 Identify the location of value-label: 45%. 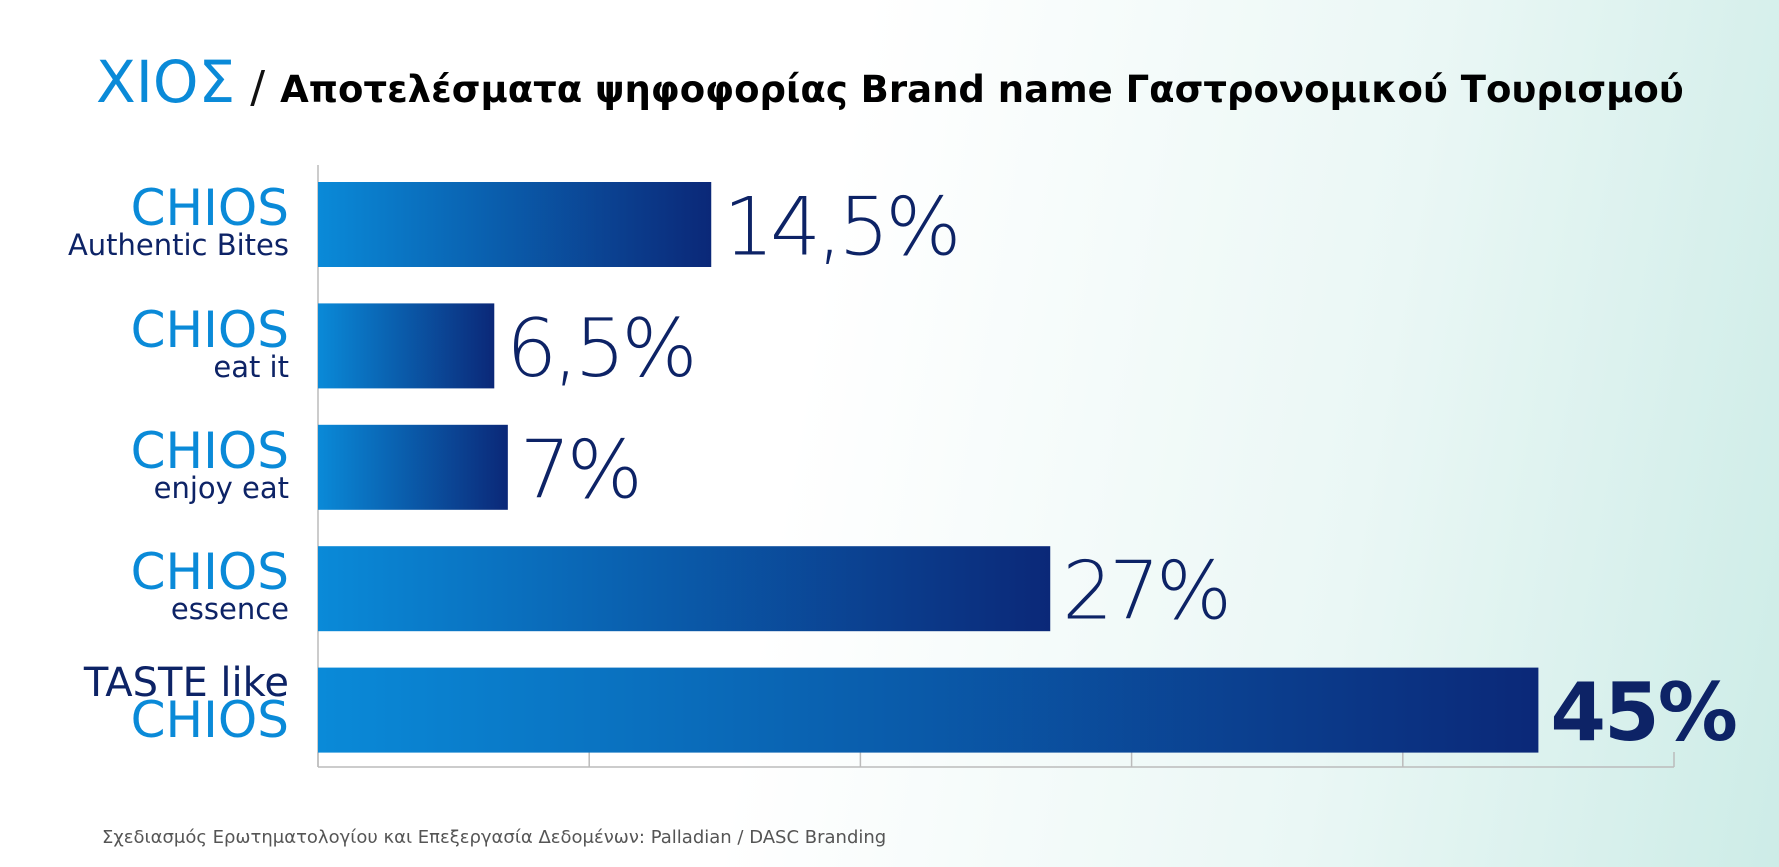
(1642, 712).